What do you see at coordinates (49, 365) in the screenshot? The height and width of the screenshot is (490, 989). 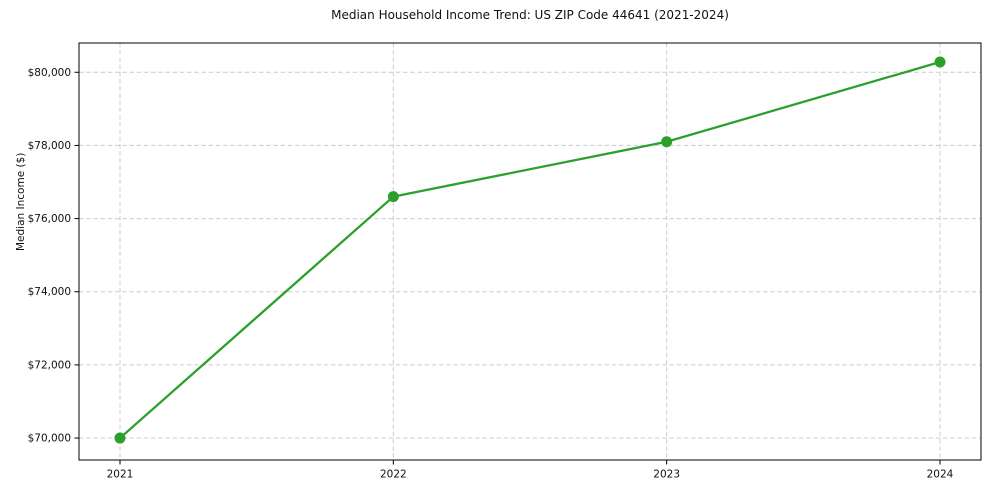 I see `y-tick-label: $72,000` at bounding box center [49, 365].